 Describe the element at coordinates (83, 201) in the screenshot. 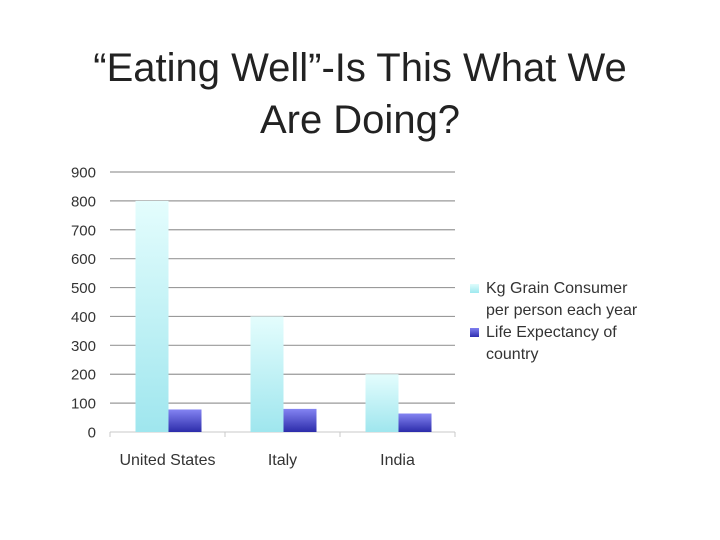

I see `y-tick-label: 800` at that location.